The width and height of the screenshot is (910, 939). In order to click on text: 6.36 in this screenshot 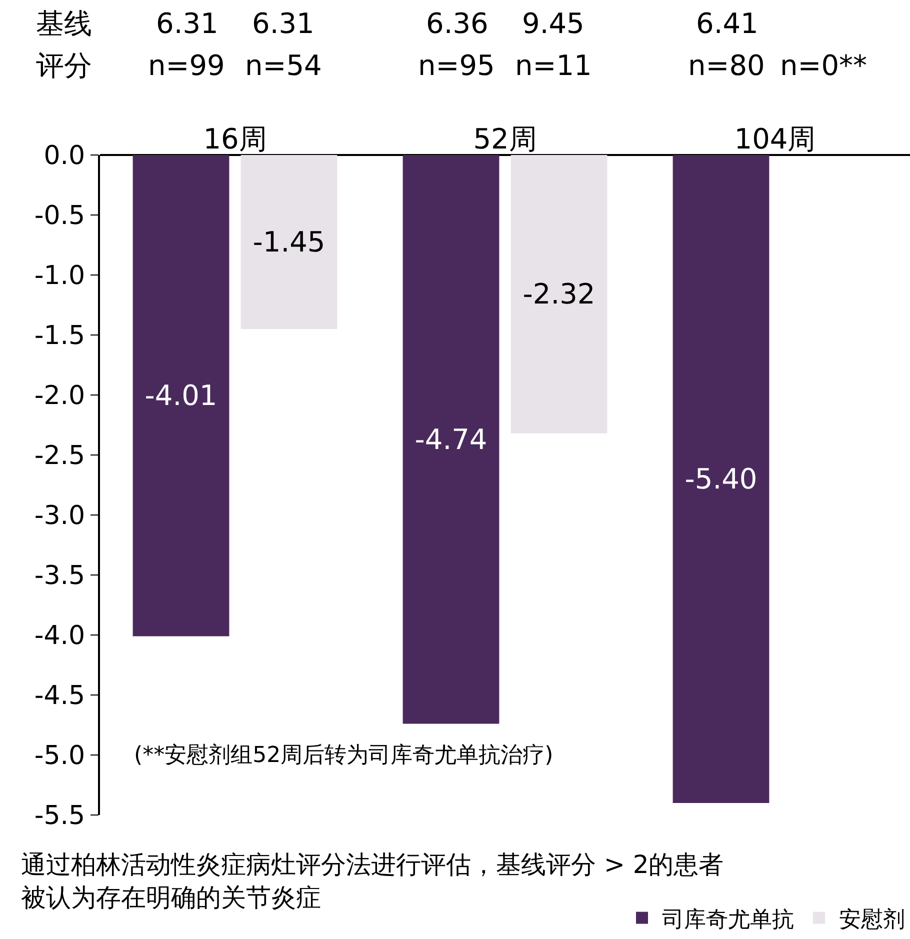, I will do `click(457, 23)`.